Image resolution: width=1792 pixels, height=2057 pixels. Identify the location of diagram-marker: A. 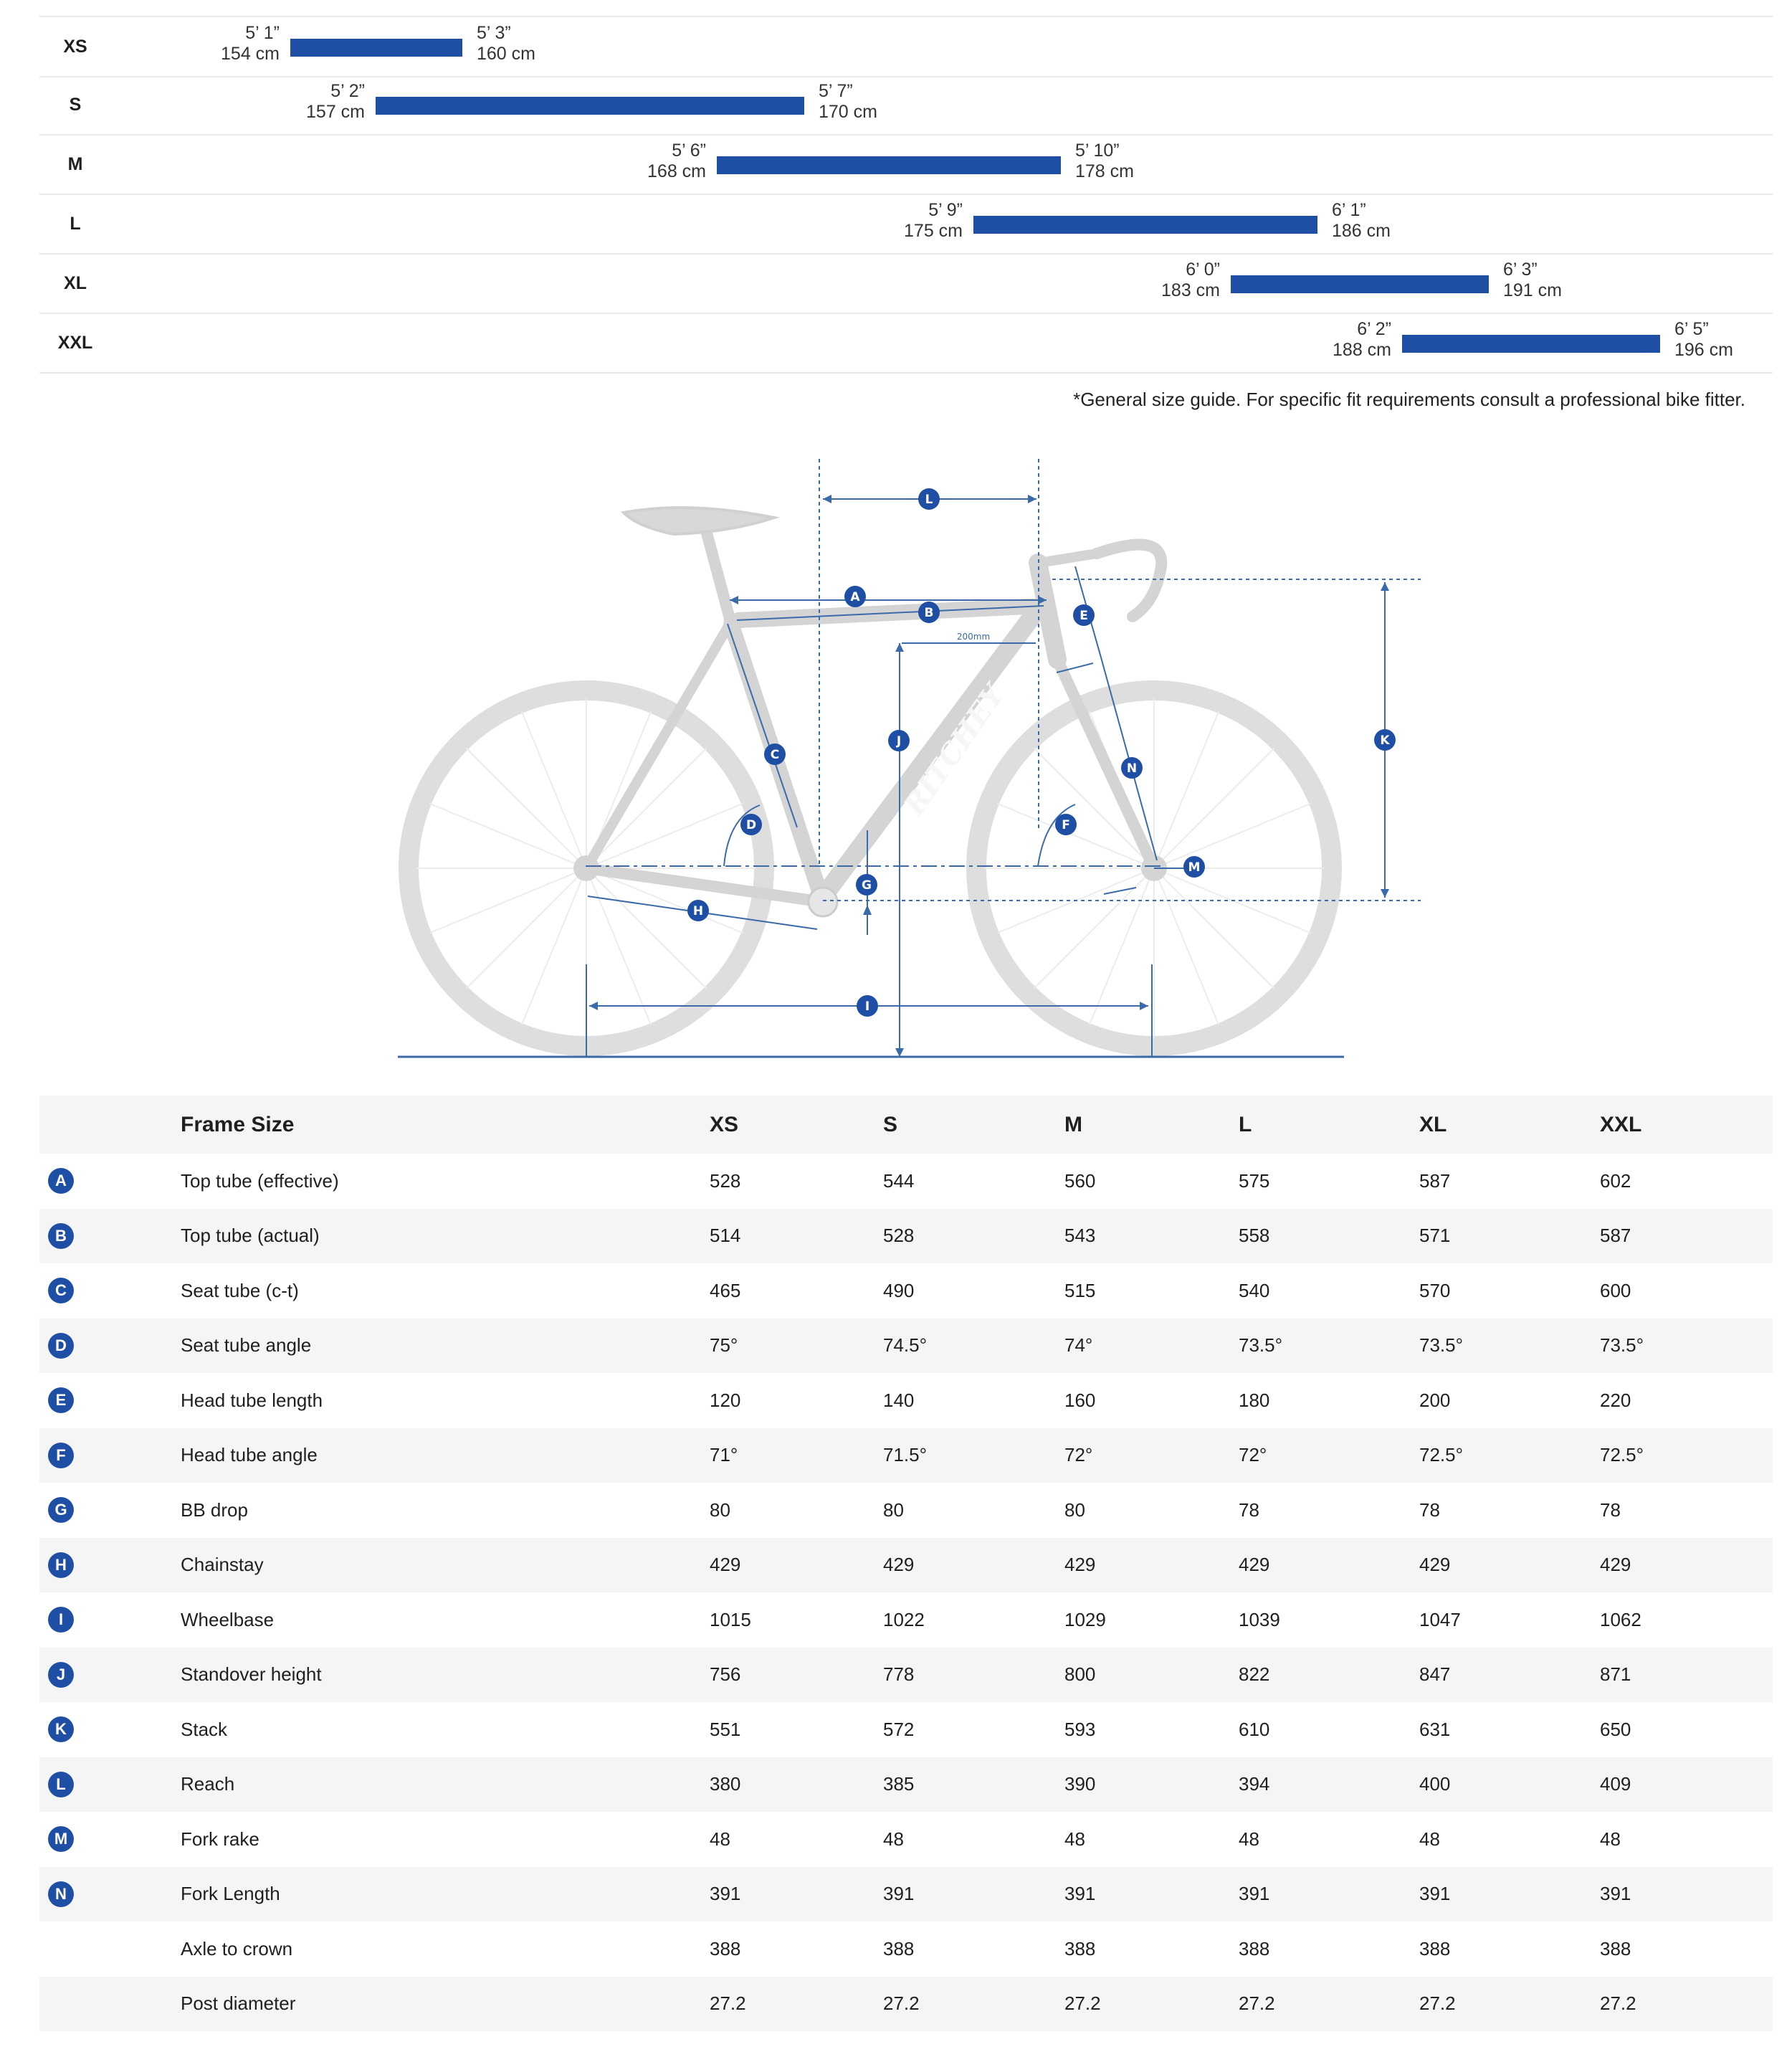
(855, 596).